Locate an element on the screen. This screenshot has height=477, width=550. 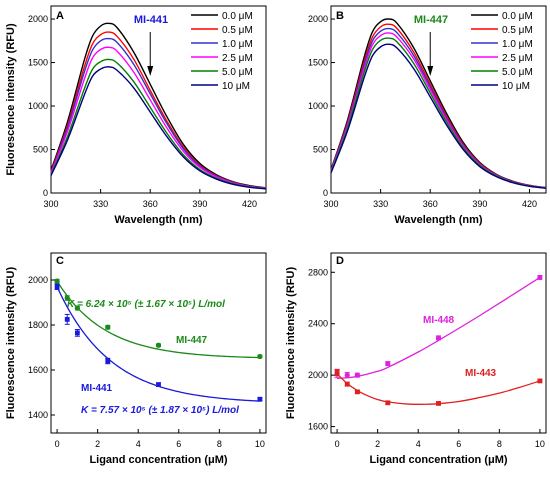
x-tick-label: 300 is located at coordinates (330, 204).